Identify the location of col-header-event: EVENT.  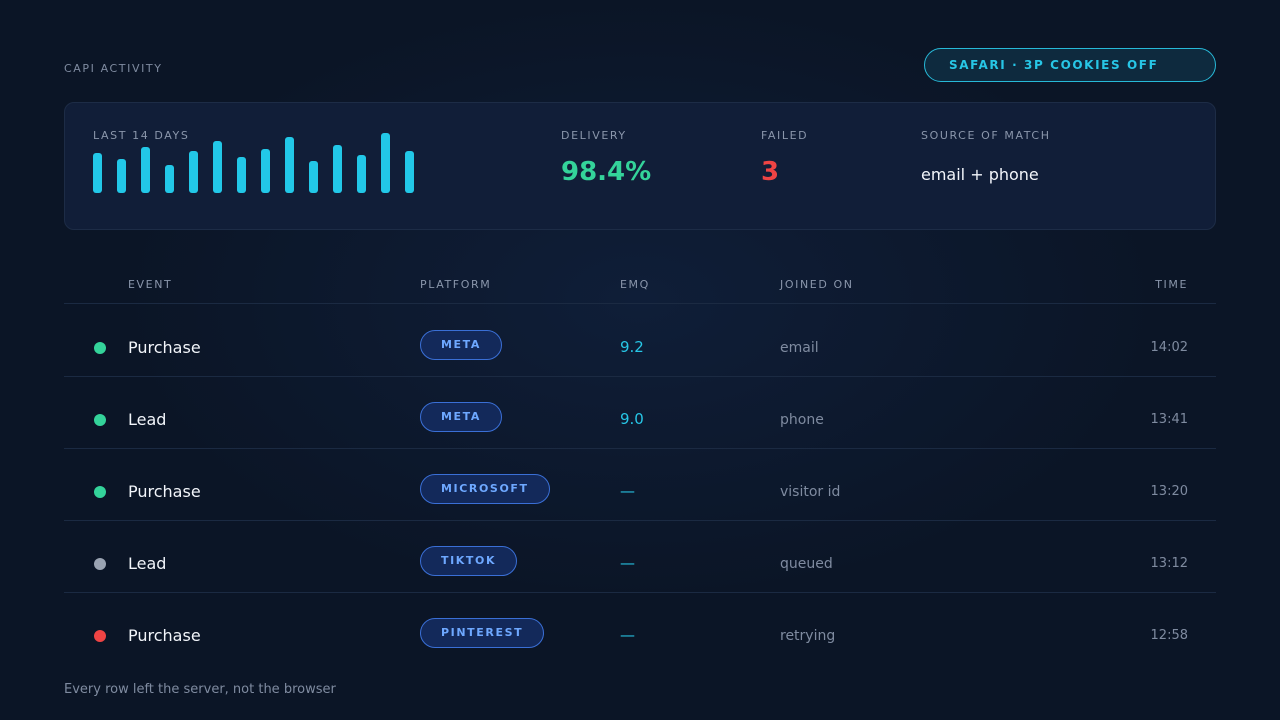
(150, 284).